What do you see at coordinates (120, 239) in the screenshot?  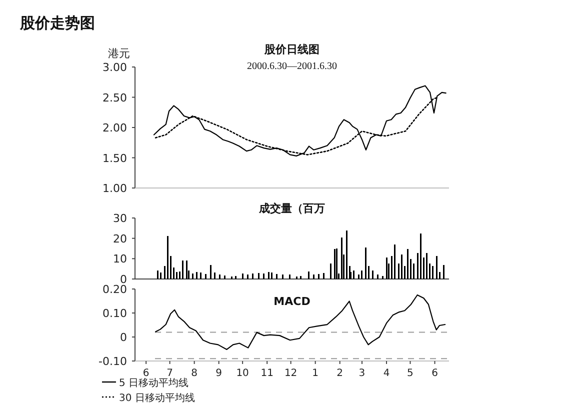 I see `y-tick-label: 20` at bounding box center [120, 239].